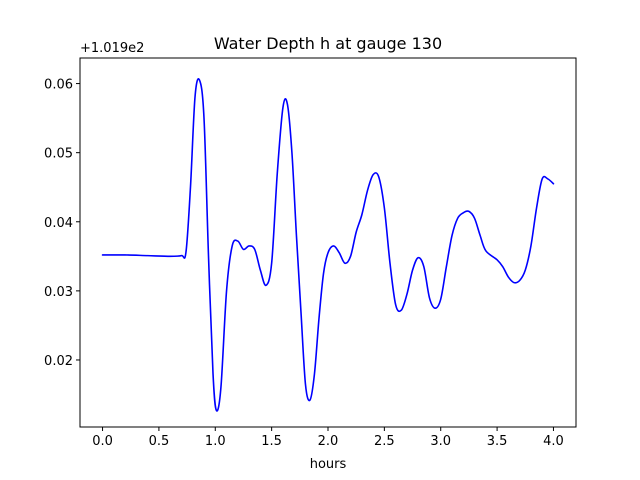 This screenshot has width=640, height=480. Describe the element at coordinates (102, 441) in the screenshot. I see `x-tick-label: 0.0` at that location.